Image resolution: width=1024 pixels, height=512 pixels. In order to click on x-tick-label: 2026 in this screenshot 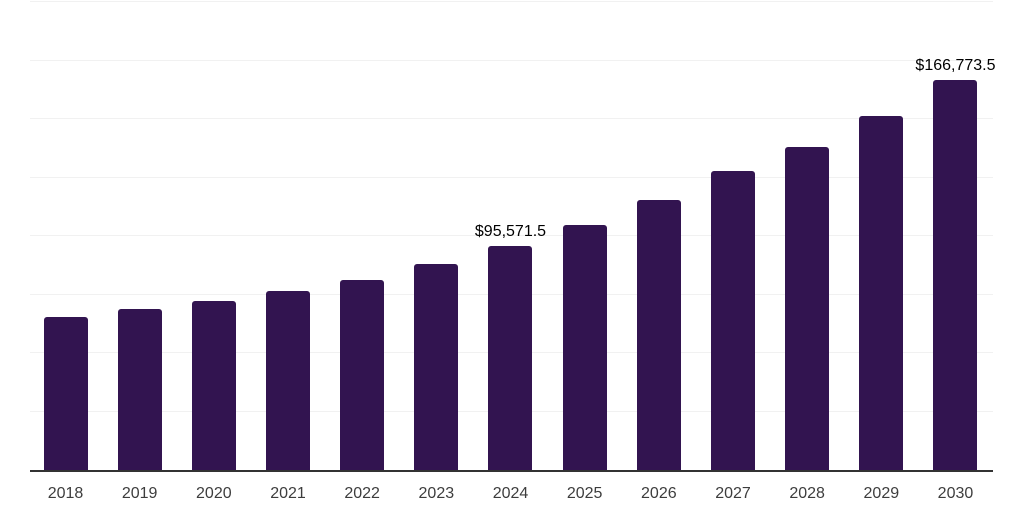, I will do `click(659, 493)`.